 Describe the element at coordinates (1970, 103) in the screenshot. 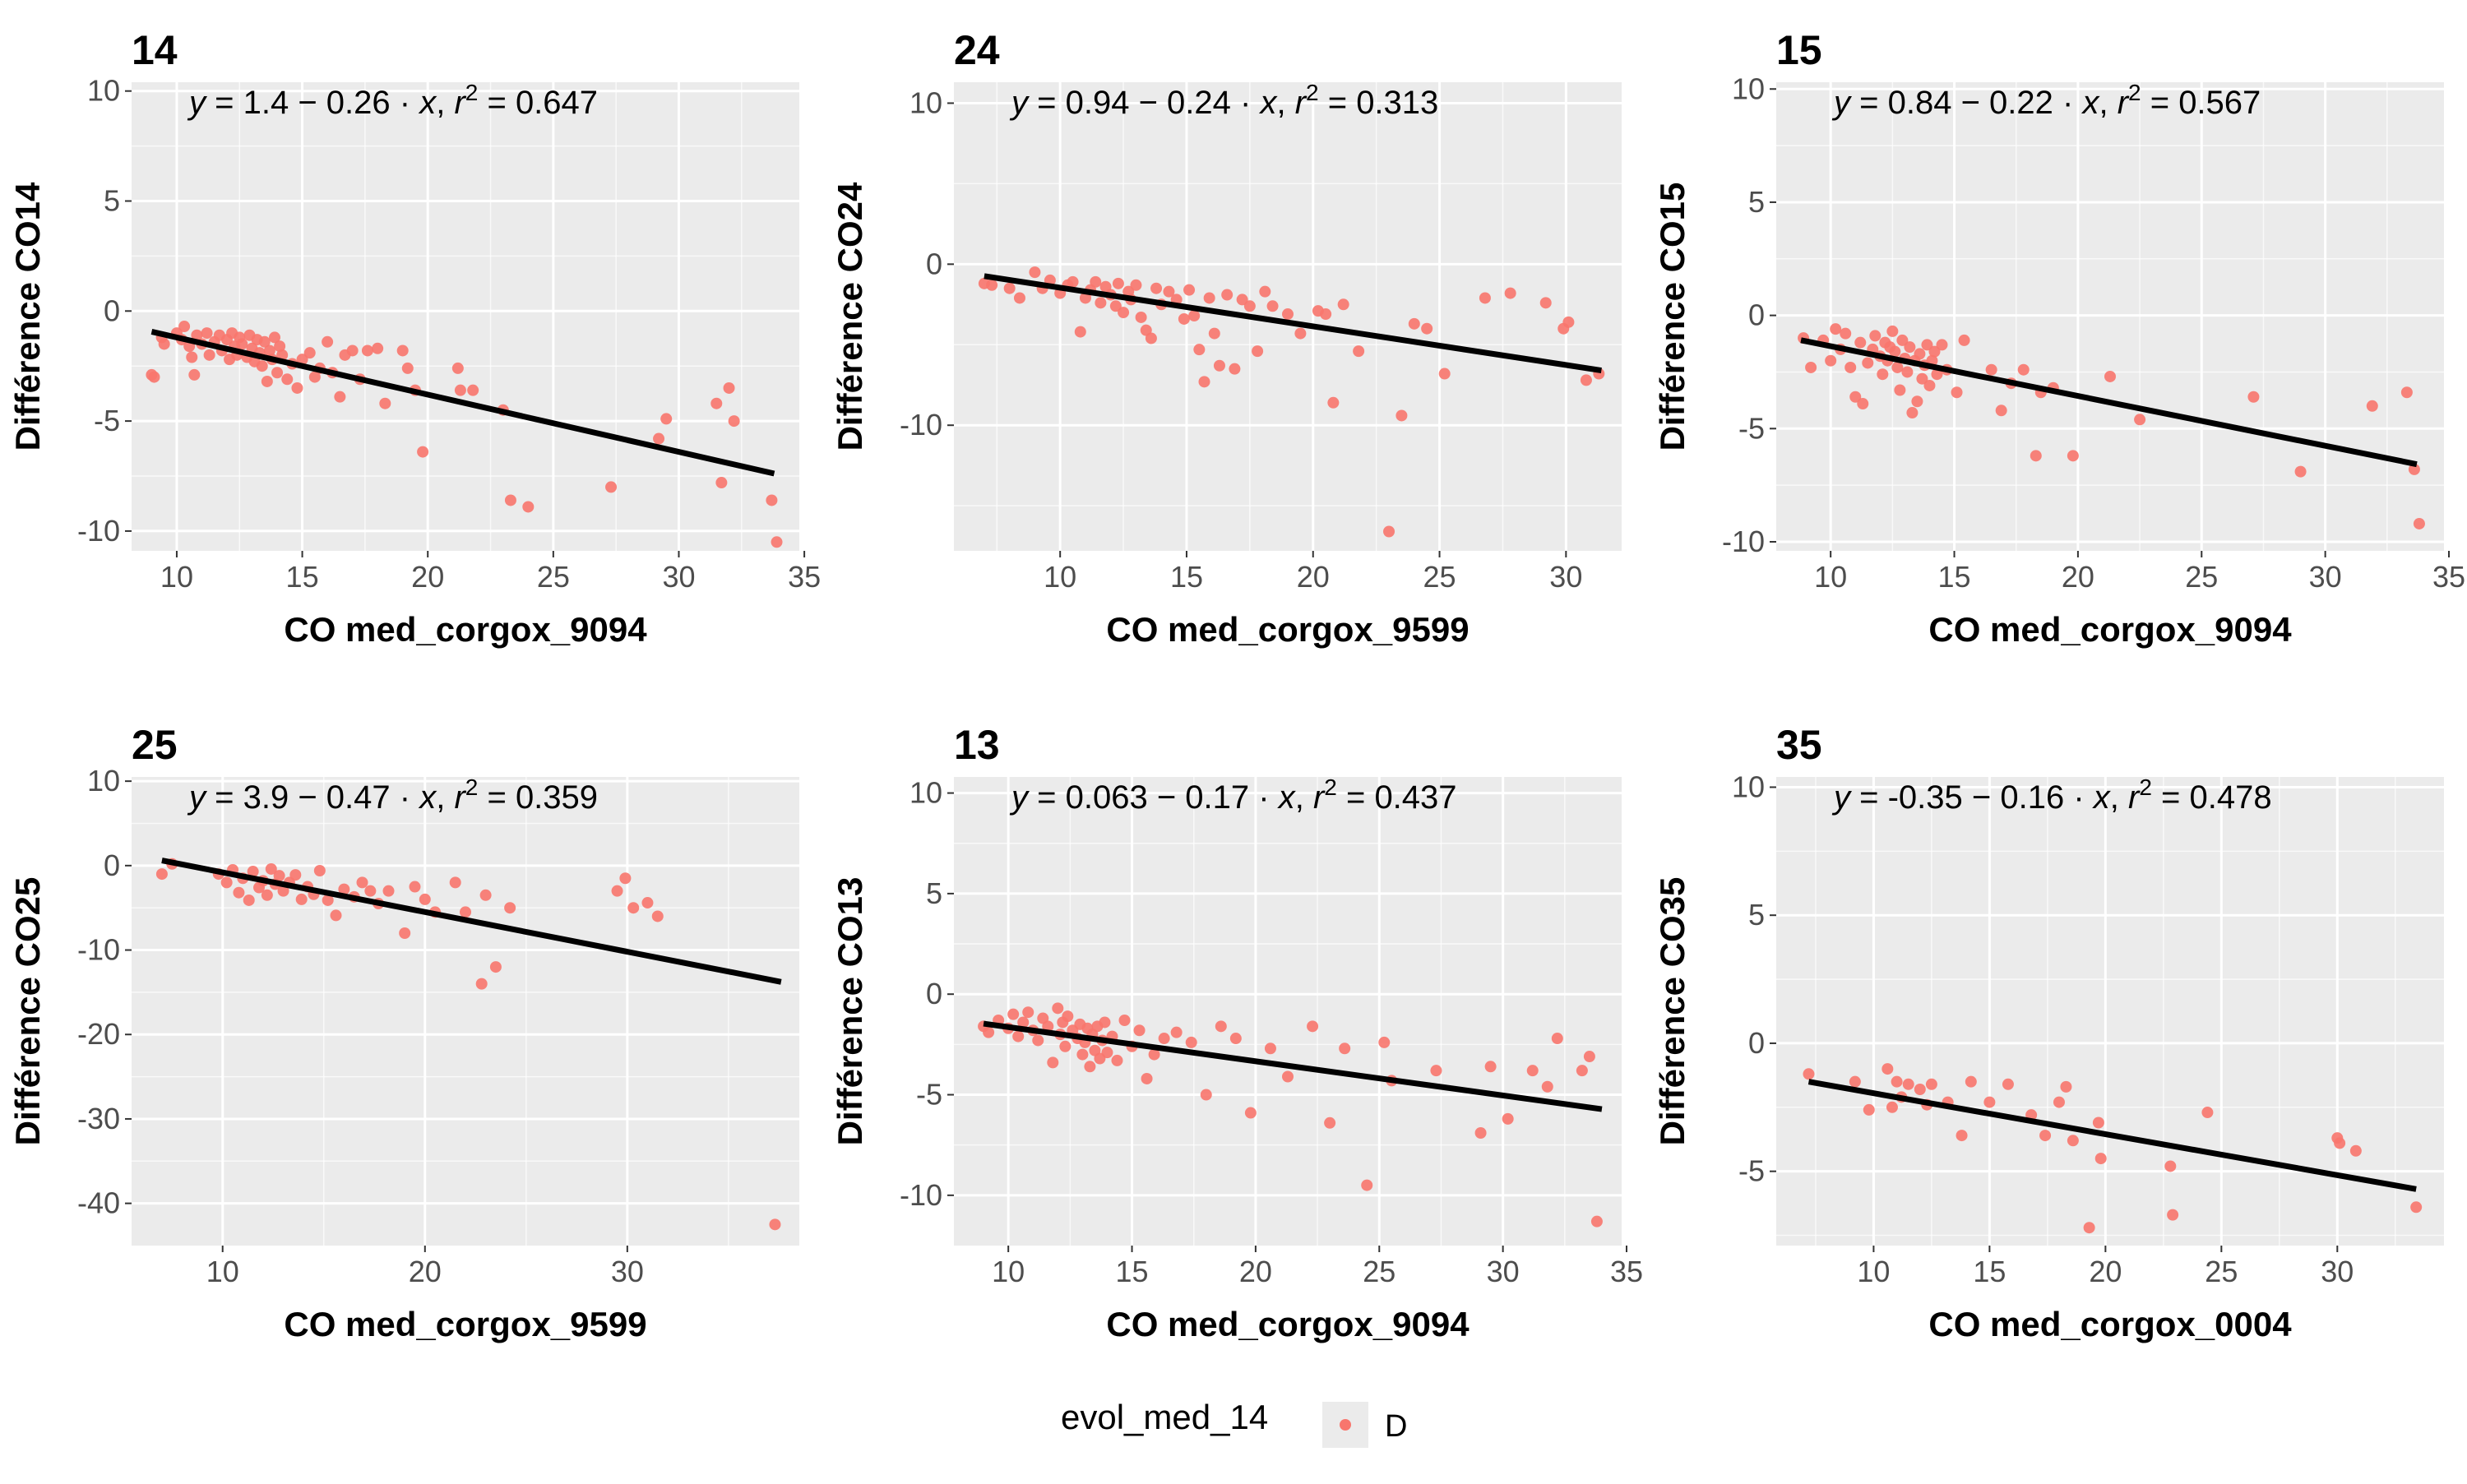

I see `equation-part: −` at that location.